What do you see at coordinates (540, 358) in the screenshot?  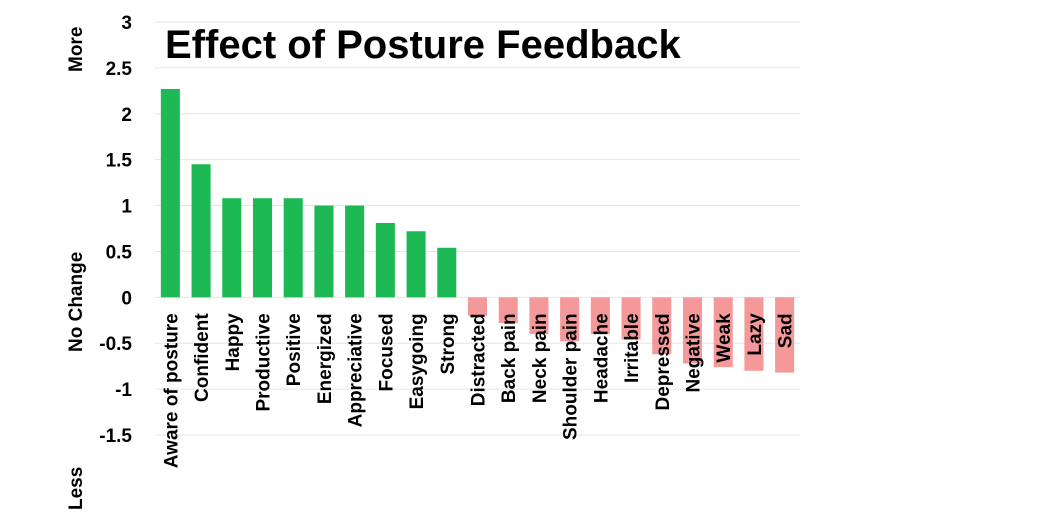 I see `category-label: Neck pain` at bounding box center [540, 358].